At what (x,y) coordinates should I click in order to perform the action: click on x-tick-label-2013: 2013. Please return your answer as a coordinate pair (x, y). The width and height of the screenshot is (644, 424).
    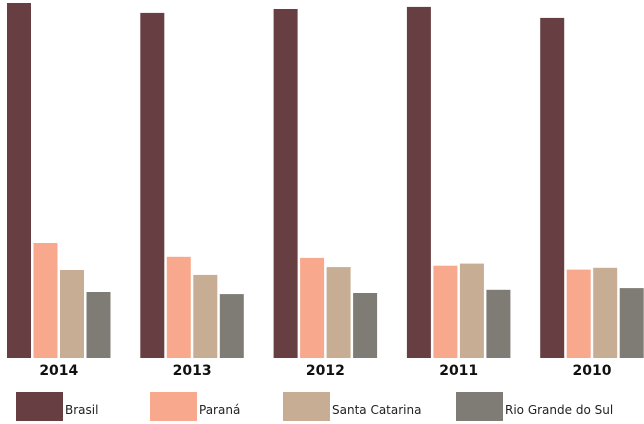
    Looking at the image, I should click on (192, 371).